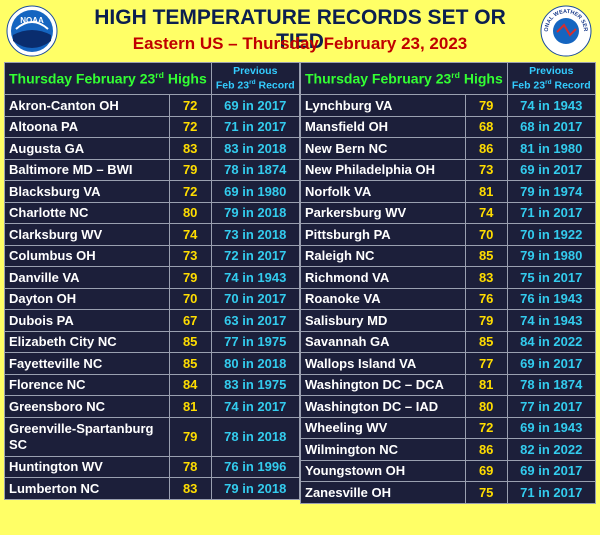  Describe the element at coordinates (383, 384) in the screenshot. I see `city: Washington DC – DCA` at that location.